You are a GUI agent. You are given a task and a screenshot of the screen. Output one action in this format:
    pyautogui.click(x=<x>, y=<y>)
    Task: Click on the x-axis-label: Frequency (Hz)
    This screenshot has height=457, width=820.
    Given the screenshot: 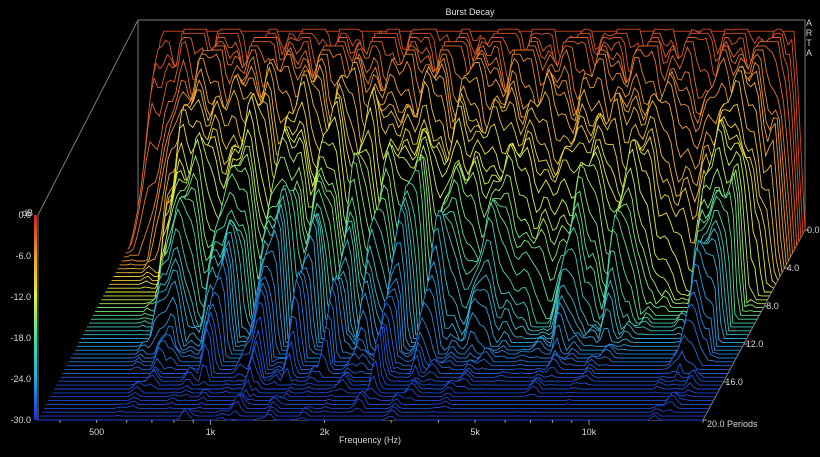 What is the action you would take?
    pyautogui.click(x=370, y=440)
    